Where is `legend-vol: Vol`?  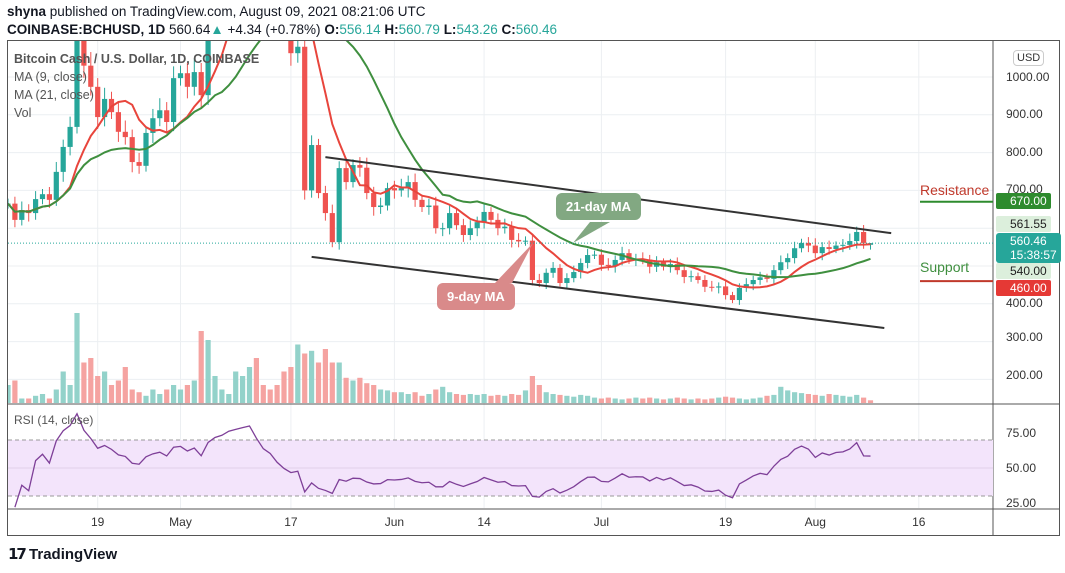 legend-vol: Vol is located at coordinates (23, 113).